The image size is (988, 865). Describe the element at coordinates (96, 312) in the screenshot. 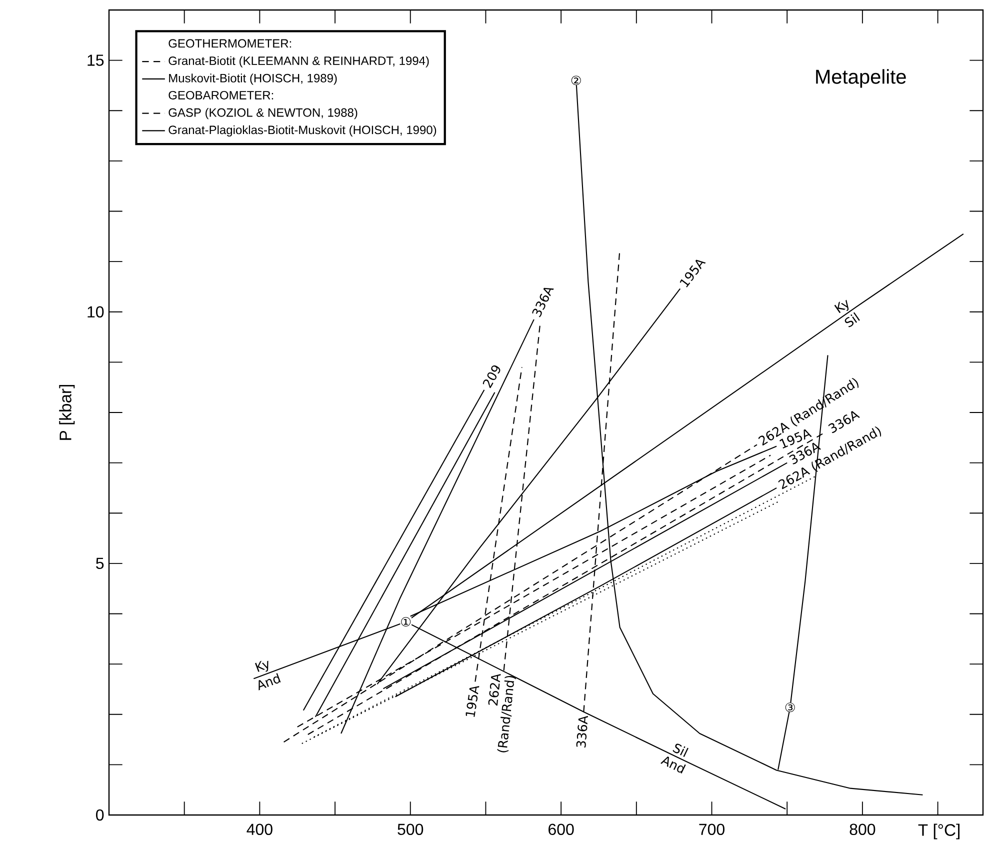

I see `y-tick-label: 10` at that location.